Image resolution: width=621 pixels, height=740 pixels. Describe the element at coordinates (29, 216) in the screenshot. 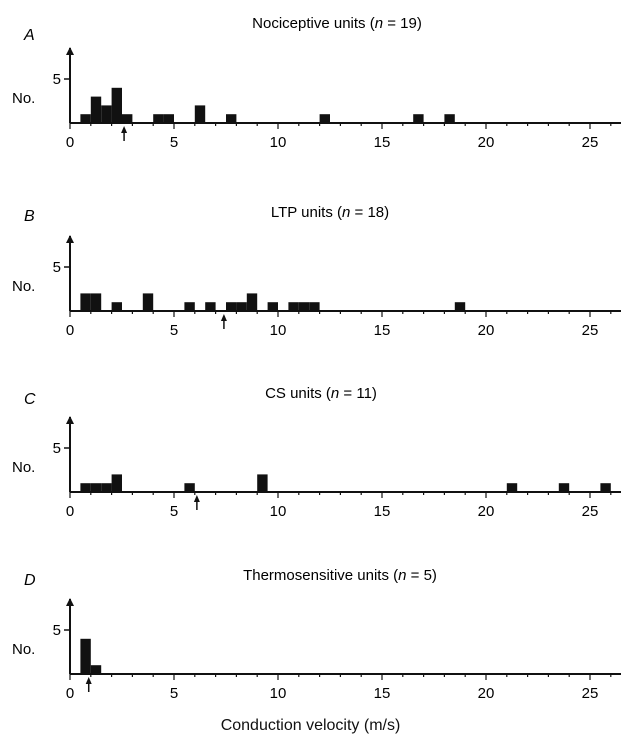

I see `panel-letter: B` at that location.